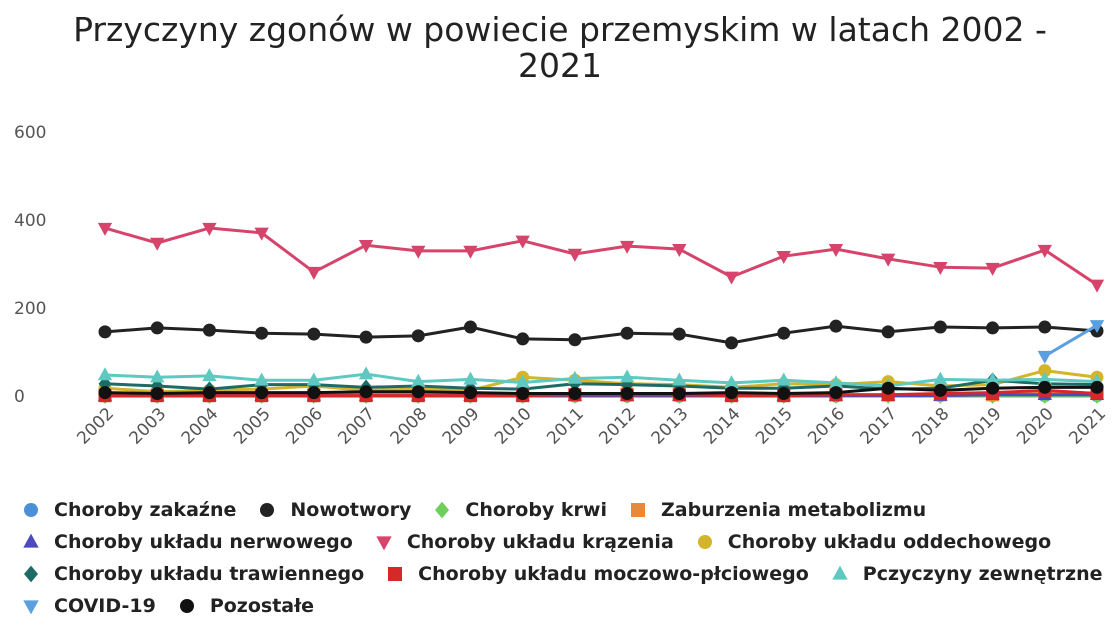  What do you see at coordinates (145, 510) in the screenshot?
I see `legend-label: Choroby zakaźne` at bounding box center [145, 510].